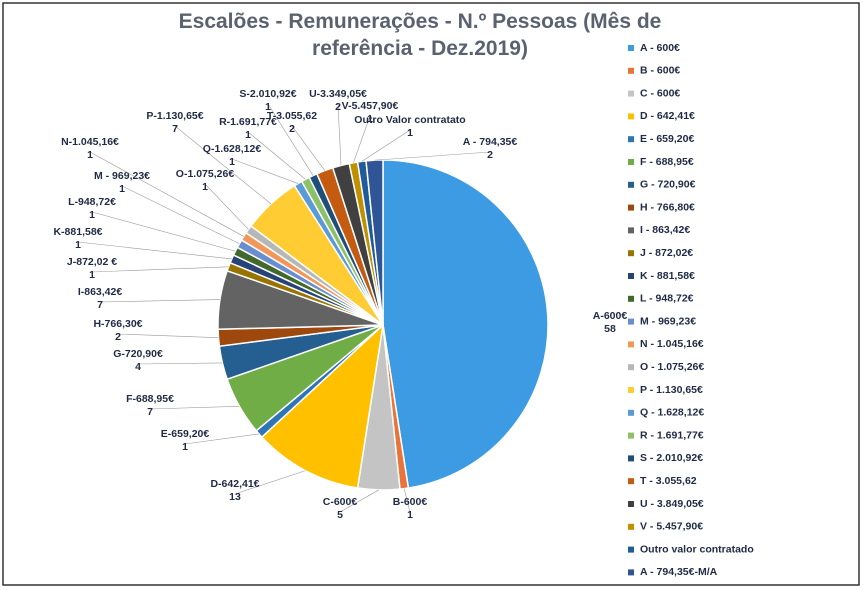 This screenshot has width=863, height=590. I want to click on data-label-name: N-1.045,16€, so click(90, 142).